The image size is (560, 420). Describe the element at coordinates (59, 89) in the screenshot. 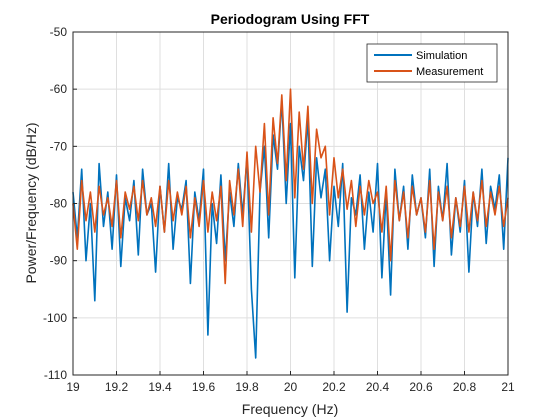

I see `y-tick-label: -60` at that location.